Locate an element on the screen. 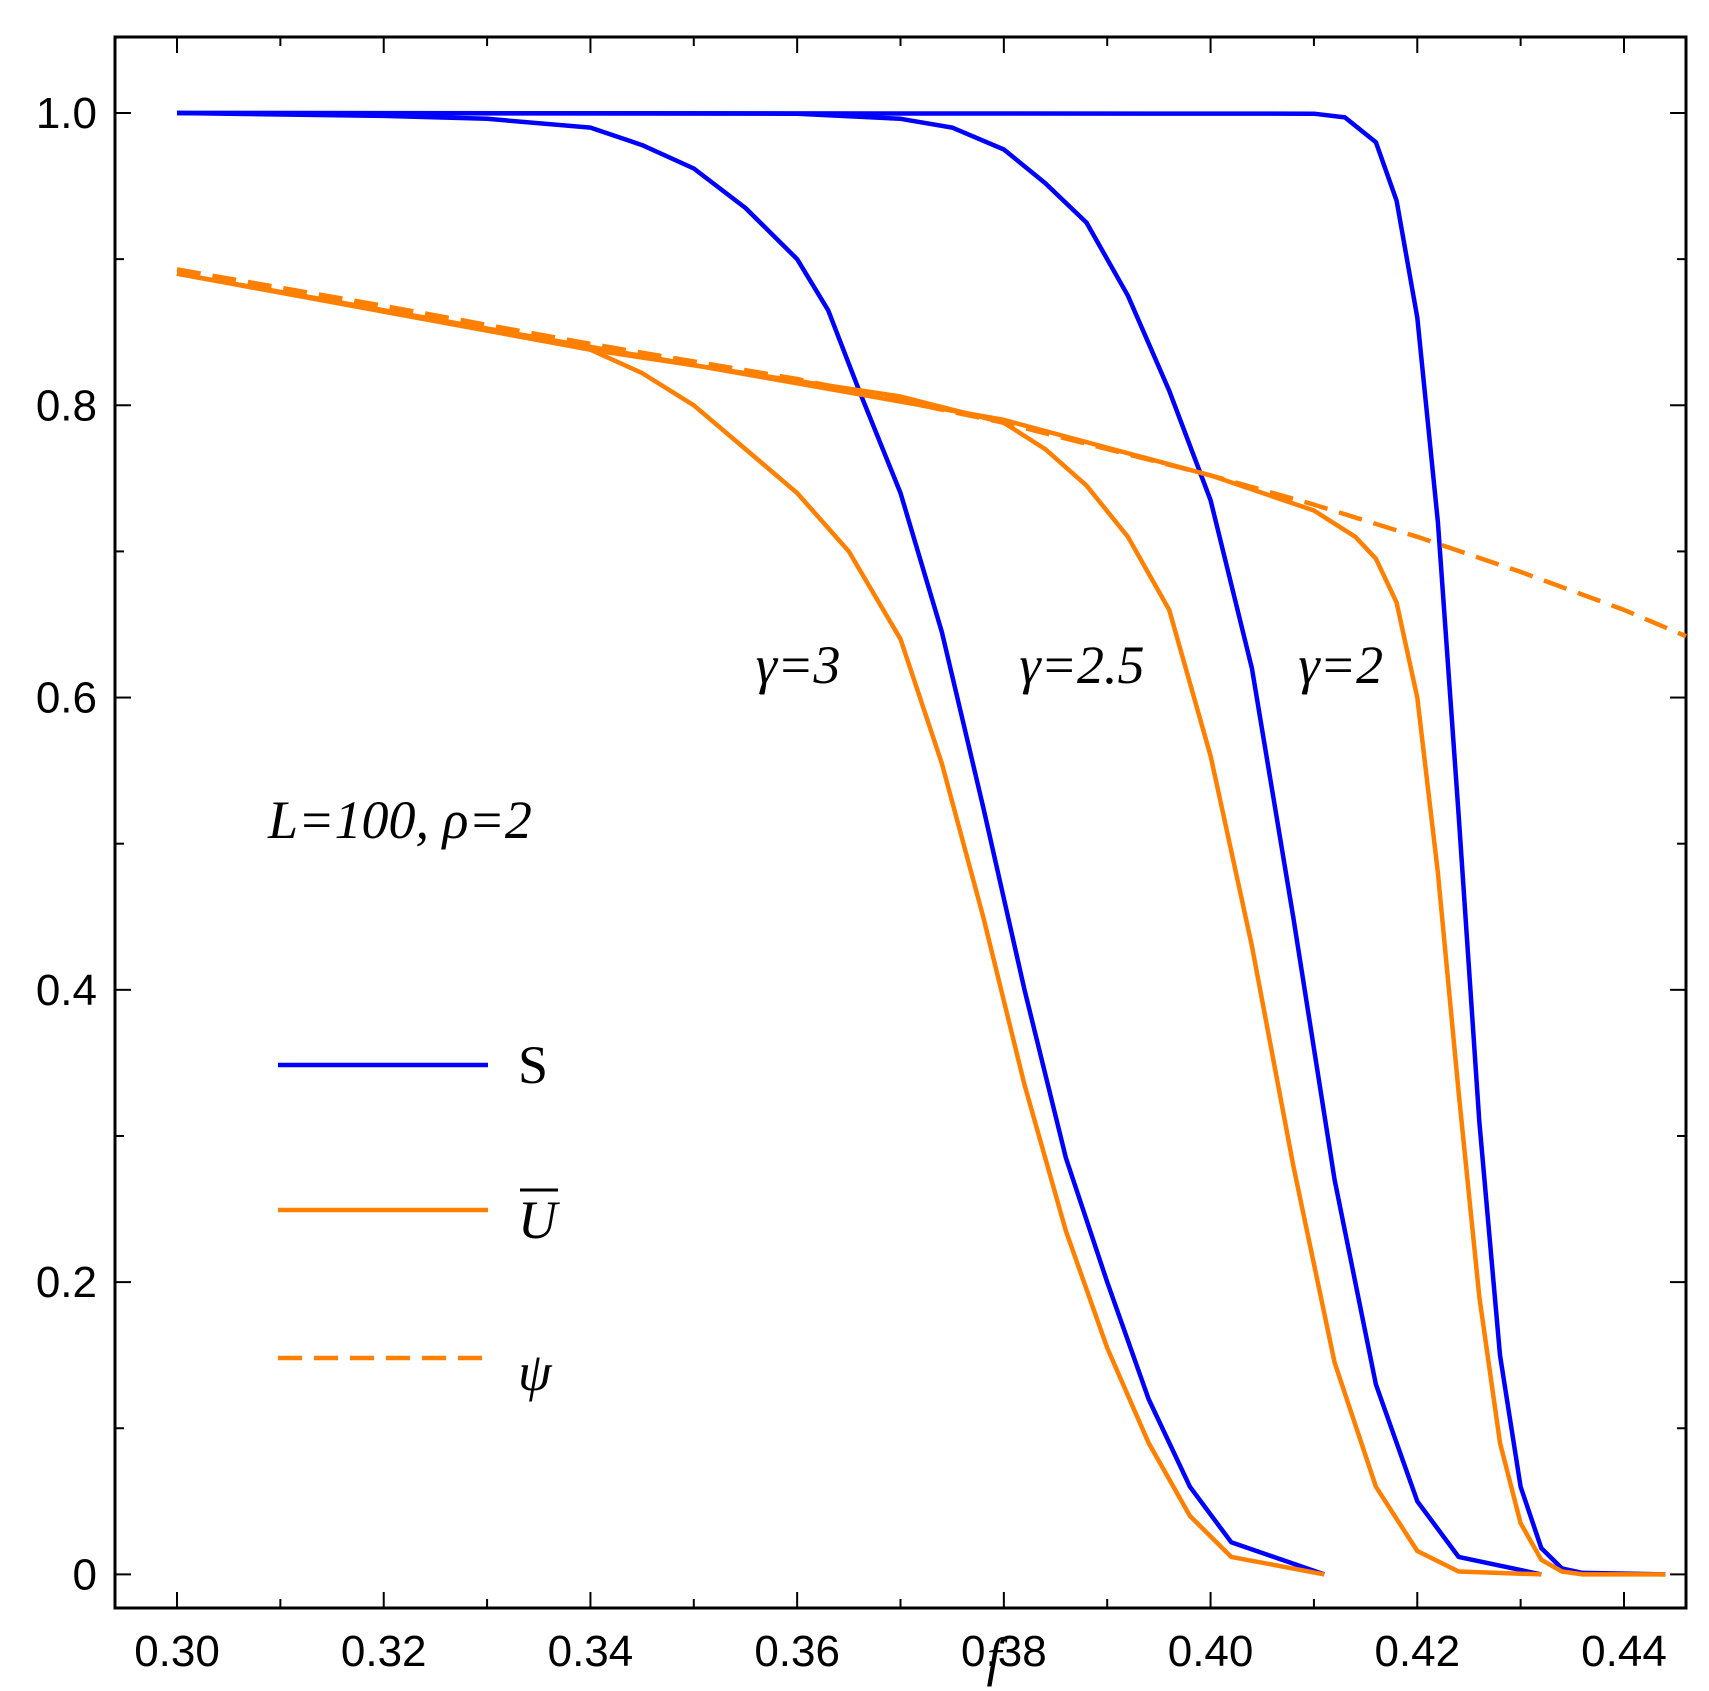 The height and width of the screenshot is (1691, 1709). y-tick-label: 0.4 is located at coordinates (66, 990).